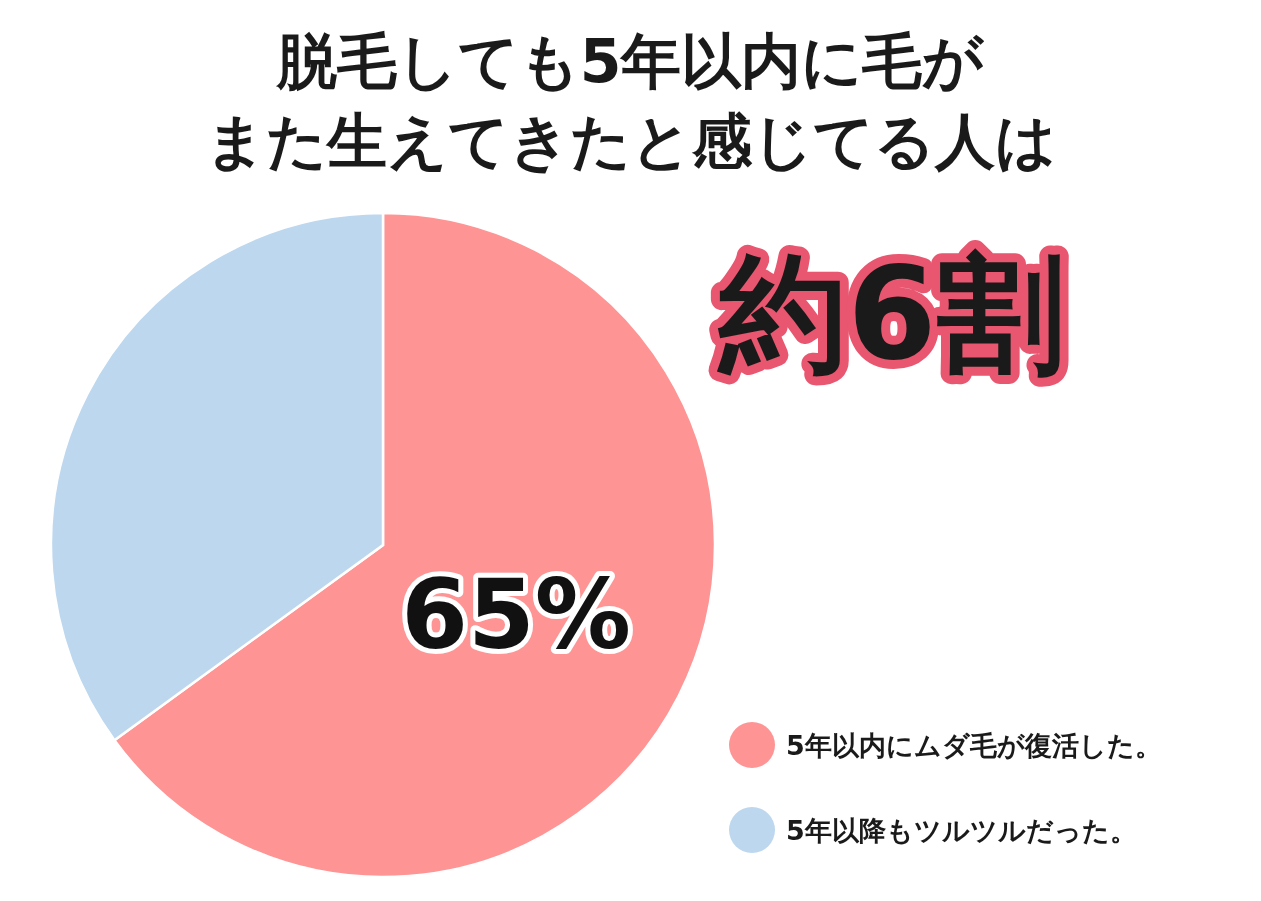 The height and width of the screenshot is (901, 1261). I want to click on legend-label: 5年以内にムダ毛が復活した。, so click(974, 745).